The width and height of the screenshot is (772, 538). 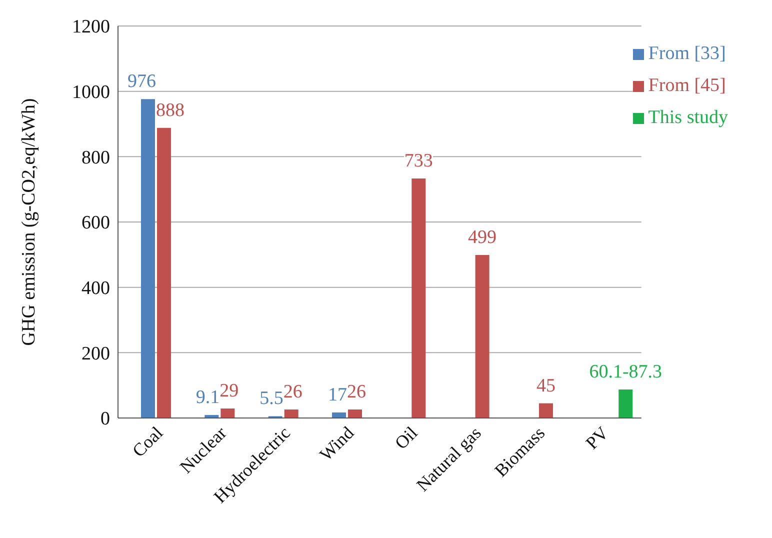 I want to click on data-label: 733, so click(x=418, y=161).